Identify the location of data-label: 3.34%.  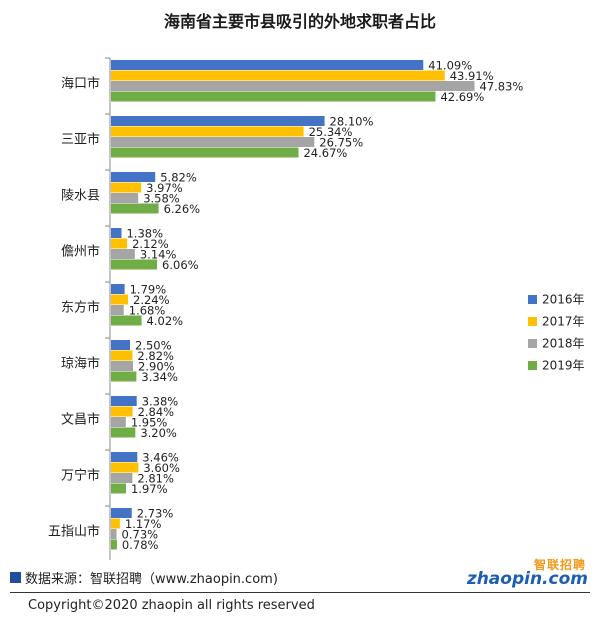
(159, 377).